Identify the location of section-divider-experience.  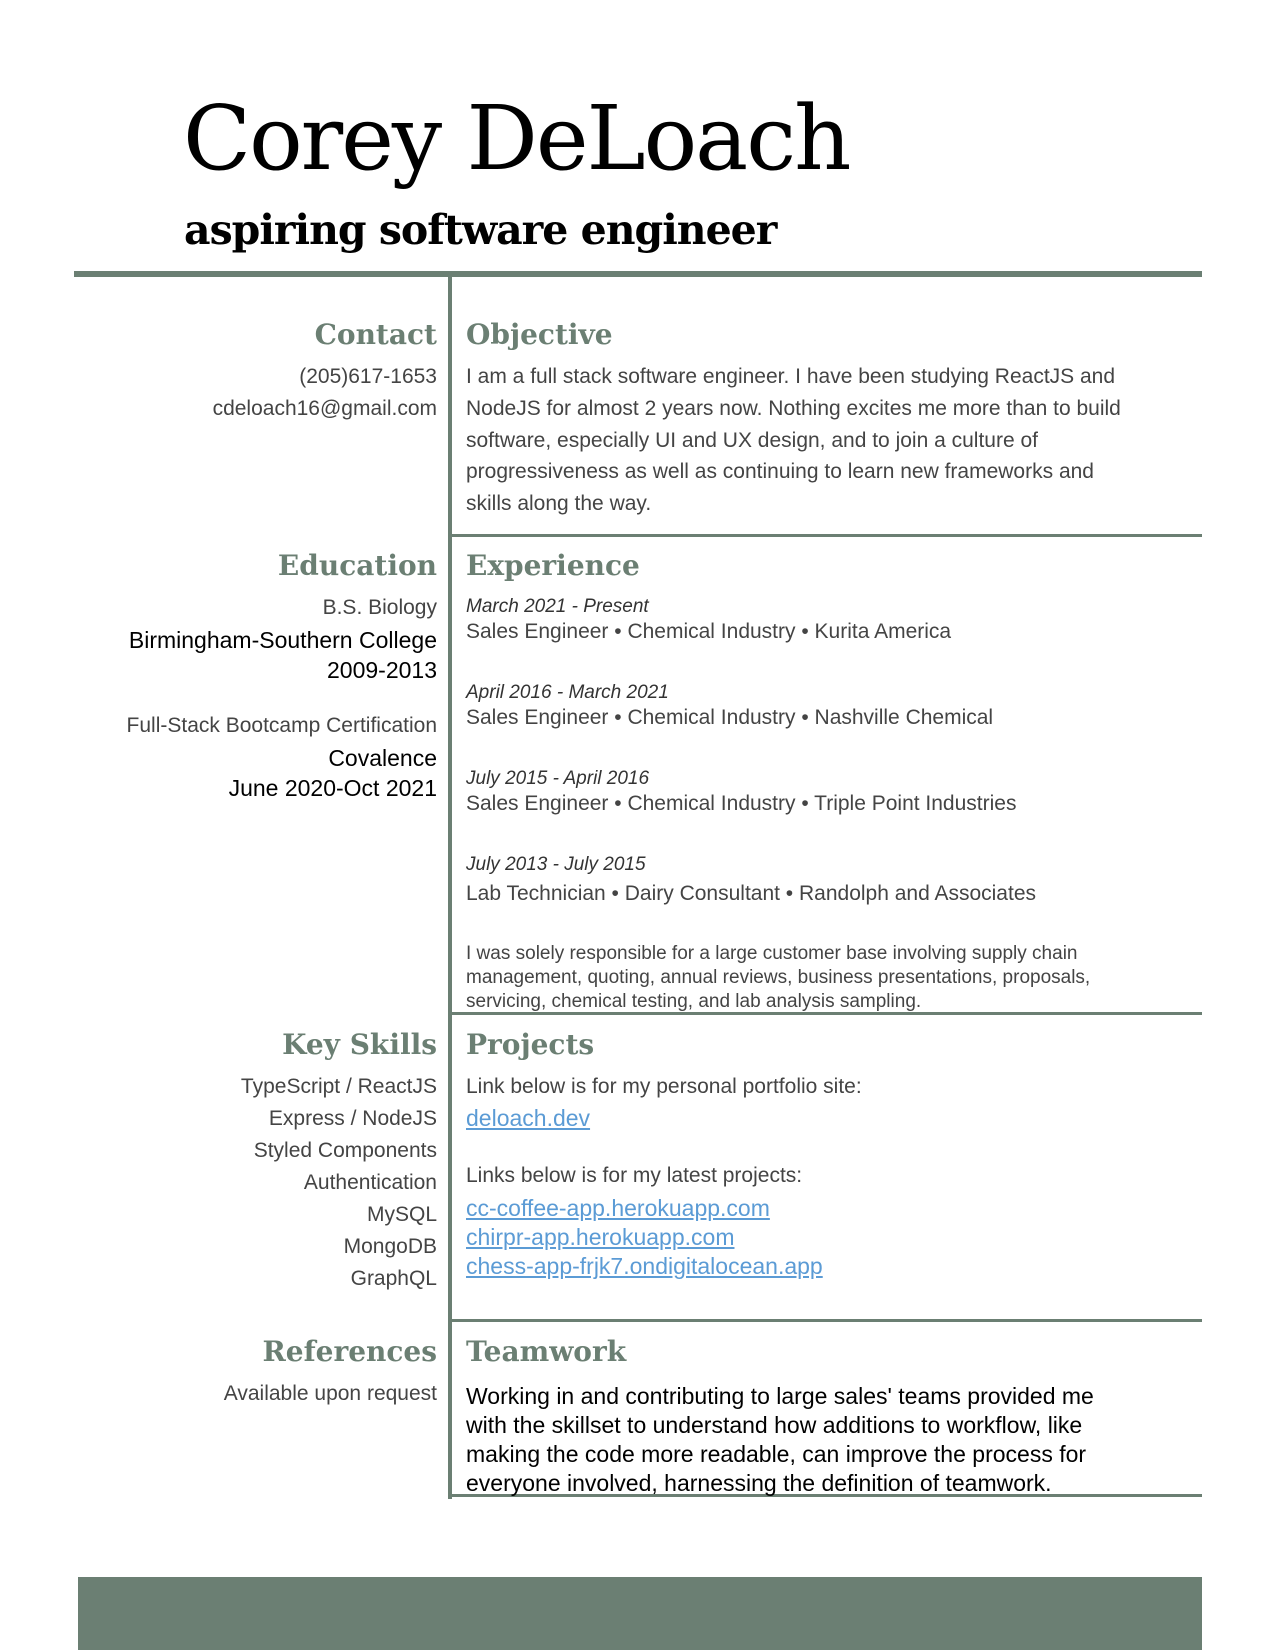
(827, 535).